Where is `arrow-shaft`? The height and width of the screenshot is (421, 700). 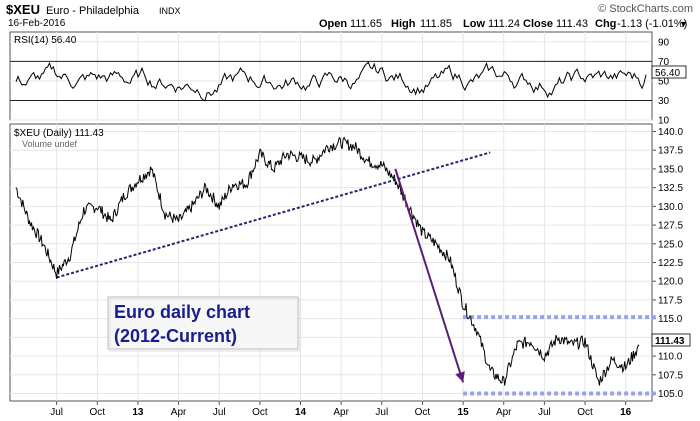 arrow-shaft is located at coordinates (429, 275).